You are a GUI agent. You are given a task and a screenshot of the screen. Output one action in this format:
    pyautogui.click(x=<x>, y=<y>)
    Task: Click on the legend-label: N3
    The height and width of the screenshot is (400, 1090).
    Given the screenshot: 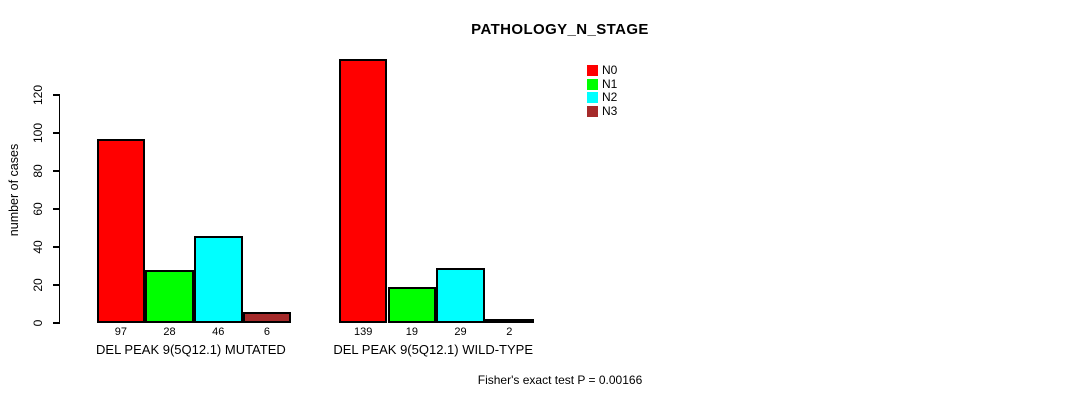 What is the action you would take?
    pyautogui.click(x=610, y=110)
    